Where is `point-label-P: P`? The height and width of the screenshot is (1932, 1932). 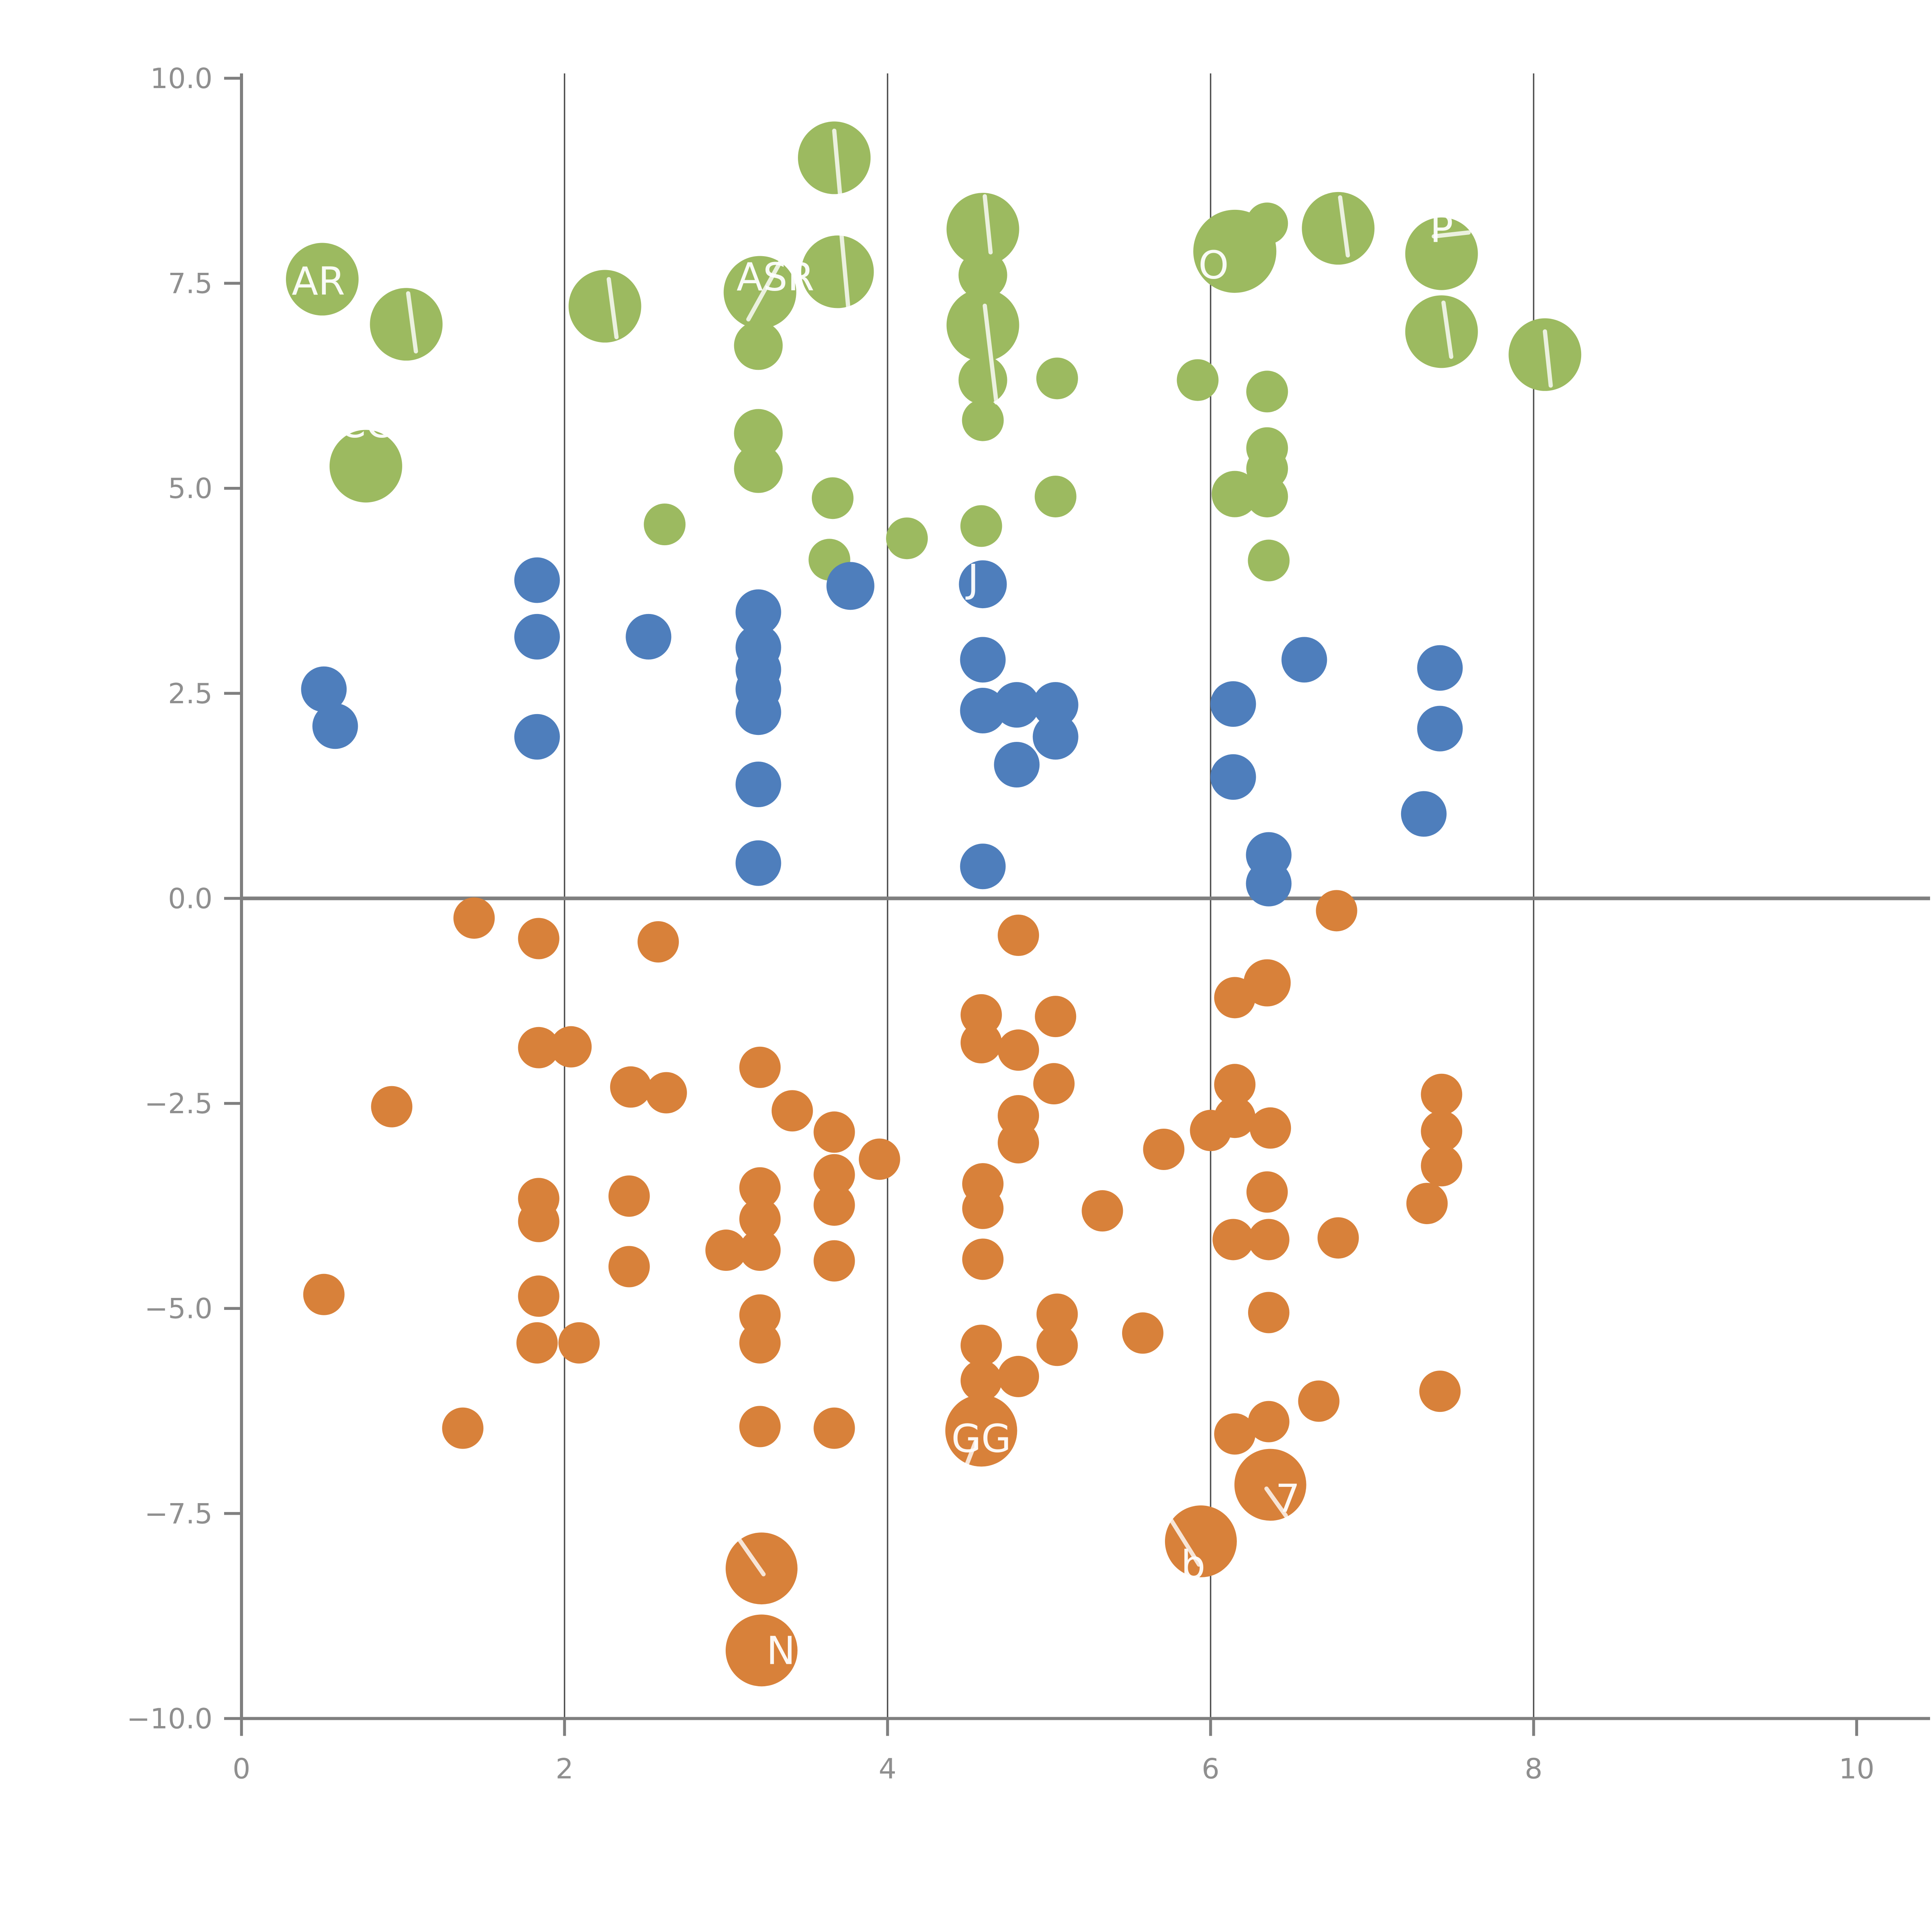
point-label-P: P is located at coordinates (1441, 229).